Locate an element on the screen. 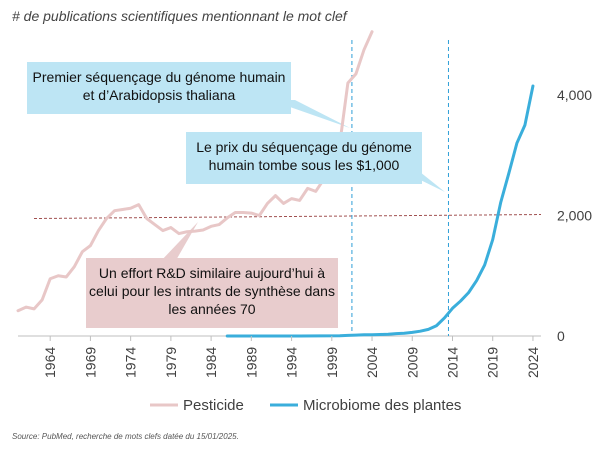 The width and height of the screenshot is (611, 449). x-tick-label-3: 1979 is located at coordinates (171, 362).